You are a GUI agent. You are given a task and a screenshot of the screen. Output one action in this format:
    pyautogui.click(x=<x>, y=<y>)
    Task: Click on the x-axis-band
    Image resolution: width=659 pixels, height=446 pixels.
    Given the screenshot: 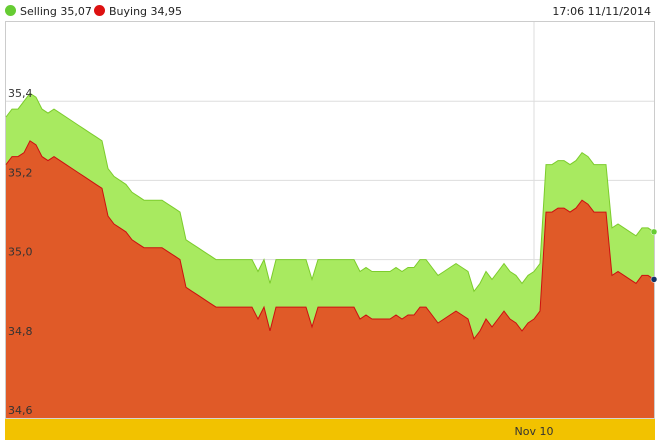 What is the action you would take?
    pyautogui.click(x=330, y=429)
    